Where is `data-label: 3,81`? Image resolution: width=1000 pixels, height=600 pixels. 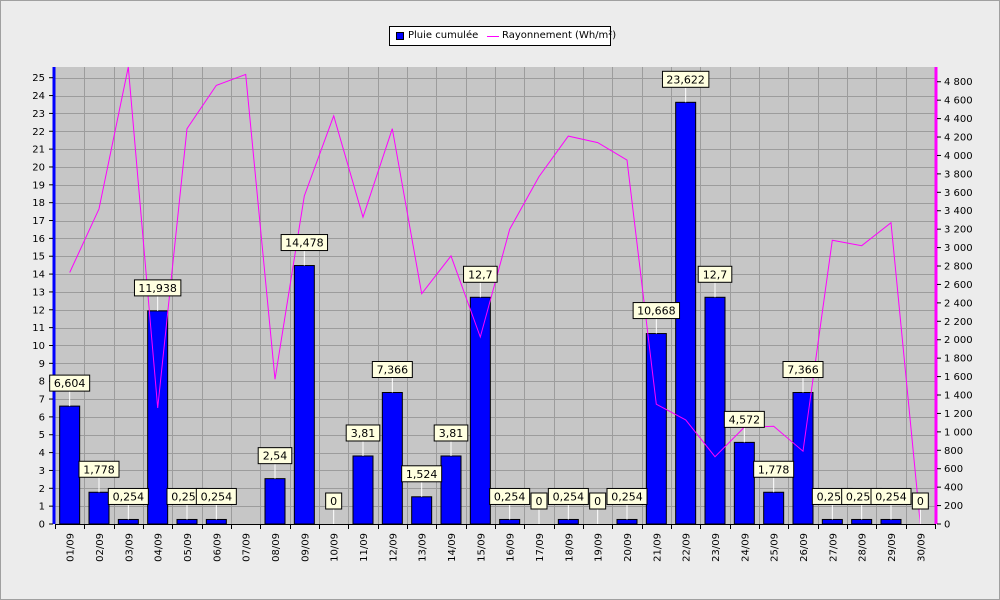
data-label: 3,81 is located at coordinates (451, 433).